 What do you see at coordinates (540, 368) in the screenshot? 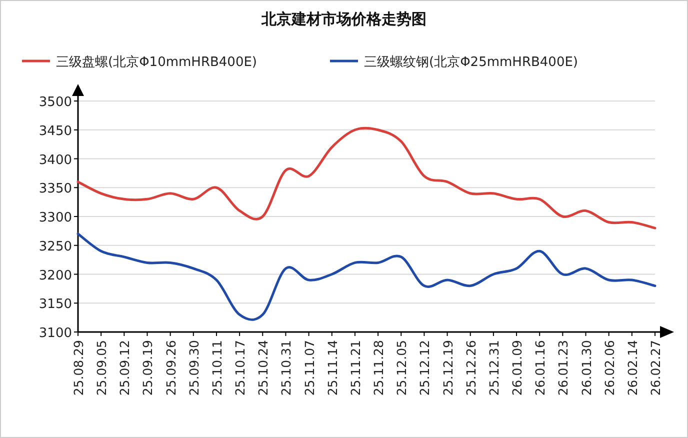
I see `x-tick-label: 26.01.16` at bounding box center [540, 368].